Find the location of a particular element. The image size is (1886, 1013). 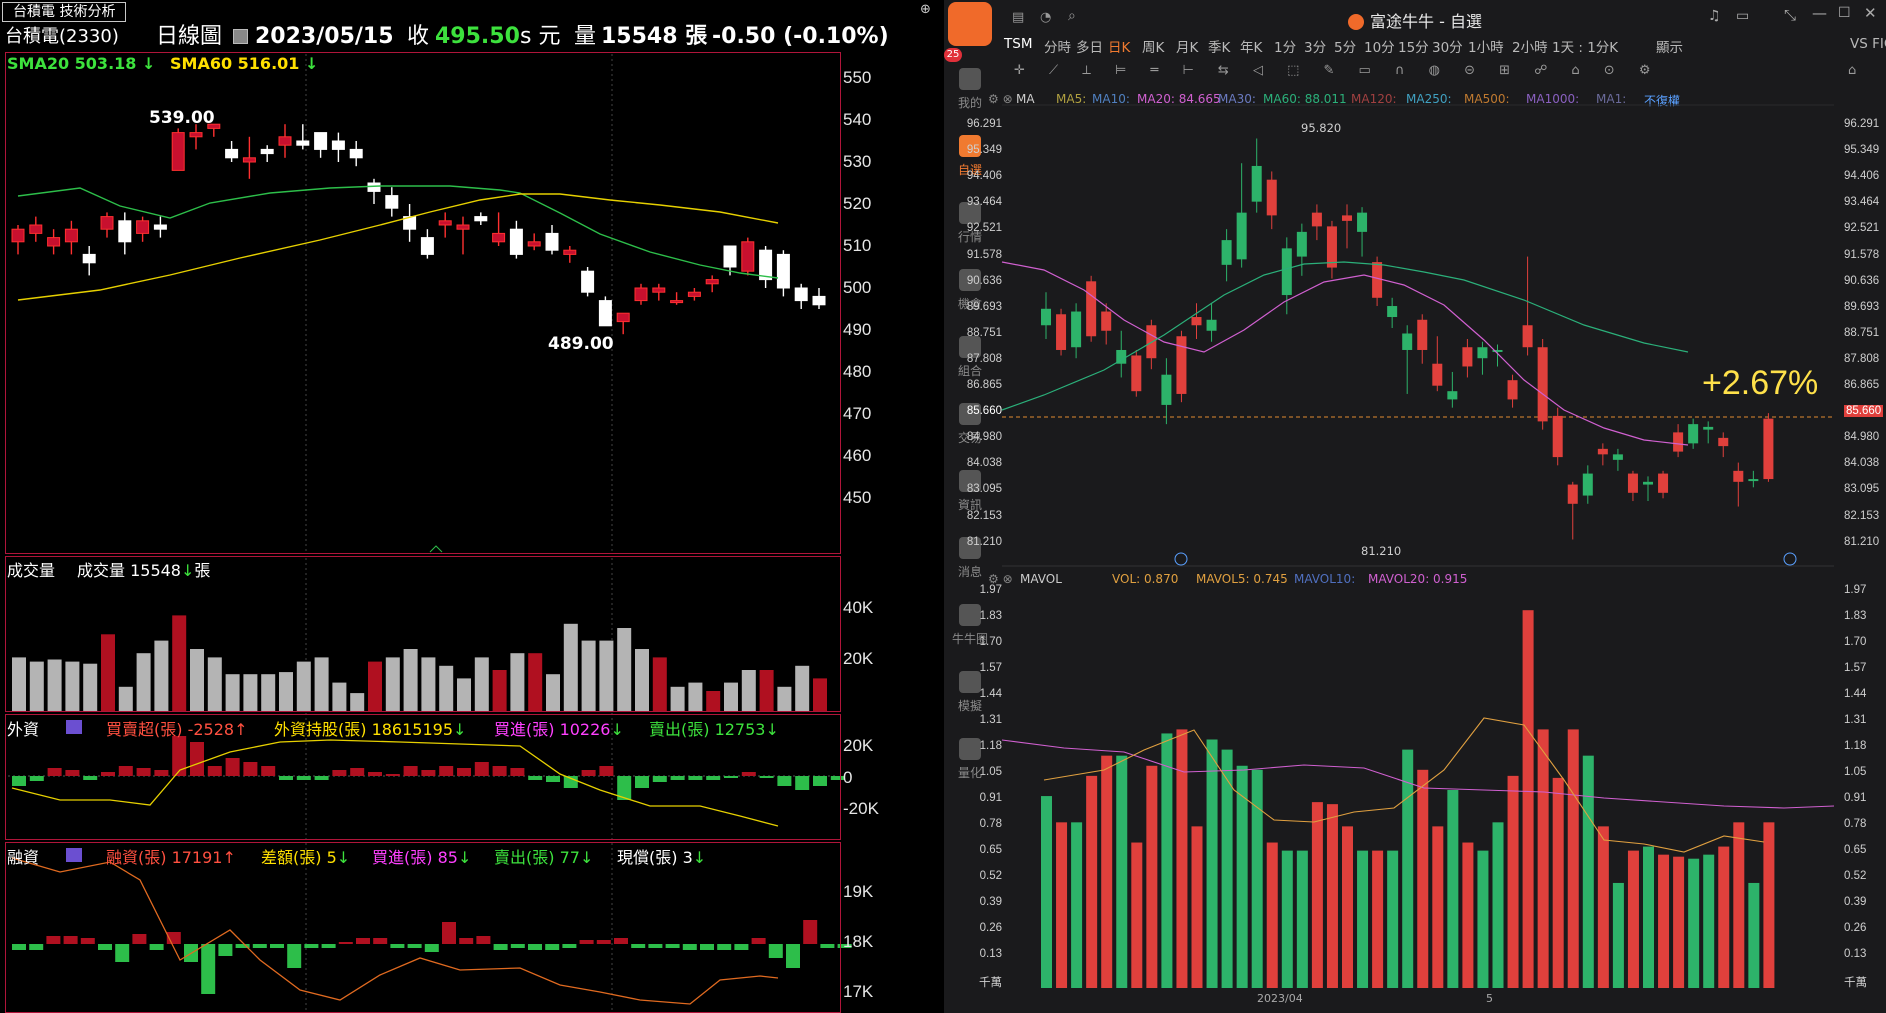

timeframe-tab: 1分 is located at coordinates (1285, 48).